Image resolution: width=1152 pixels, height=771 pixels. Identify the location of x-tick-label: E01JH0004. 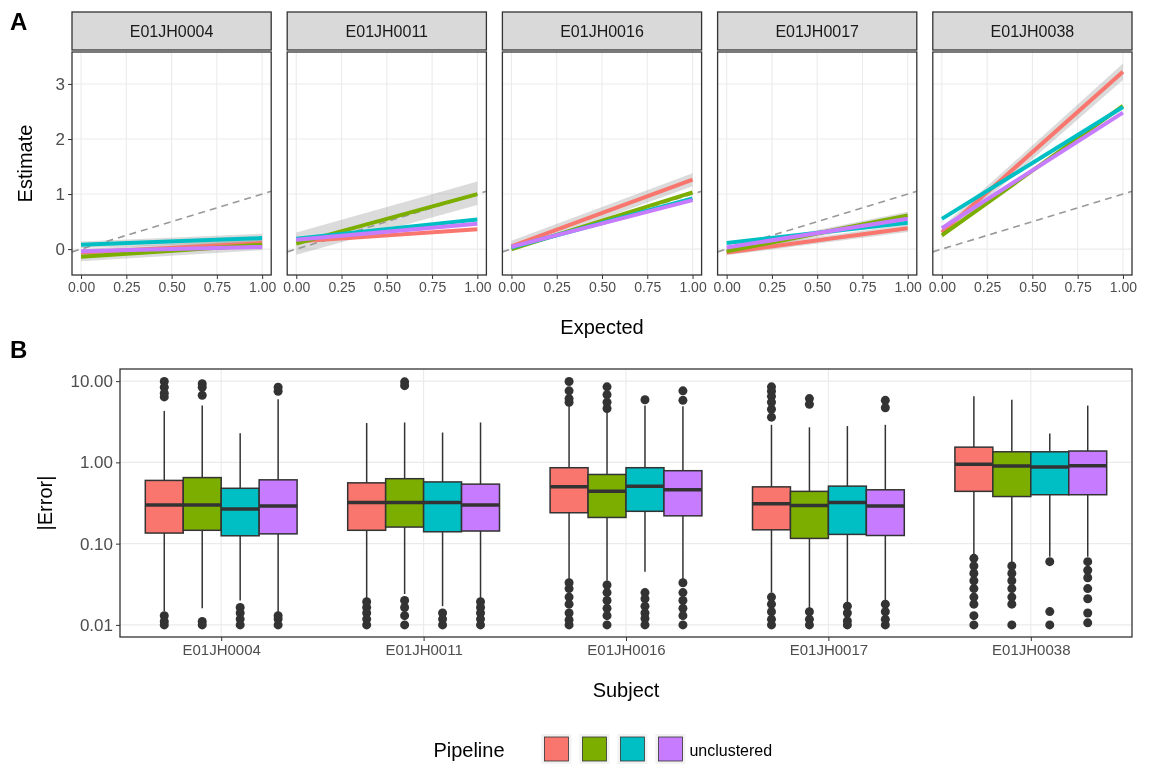
(221, 649).